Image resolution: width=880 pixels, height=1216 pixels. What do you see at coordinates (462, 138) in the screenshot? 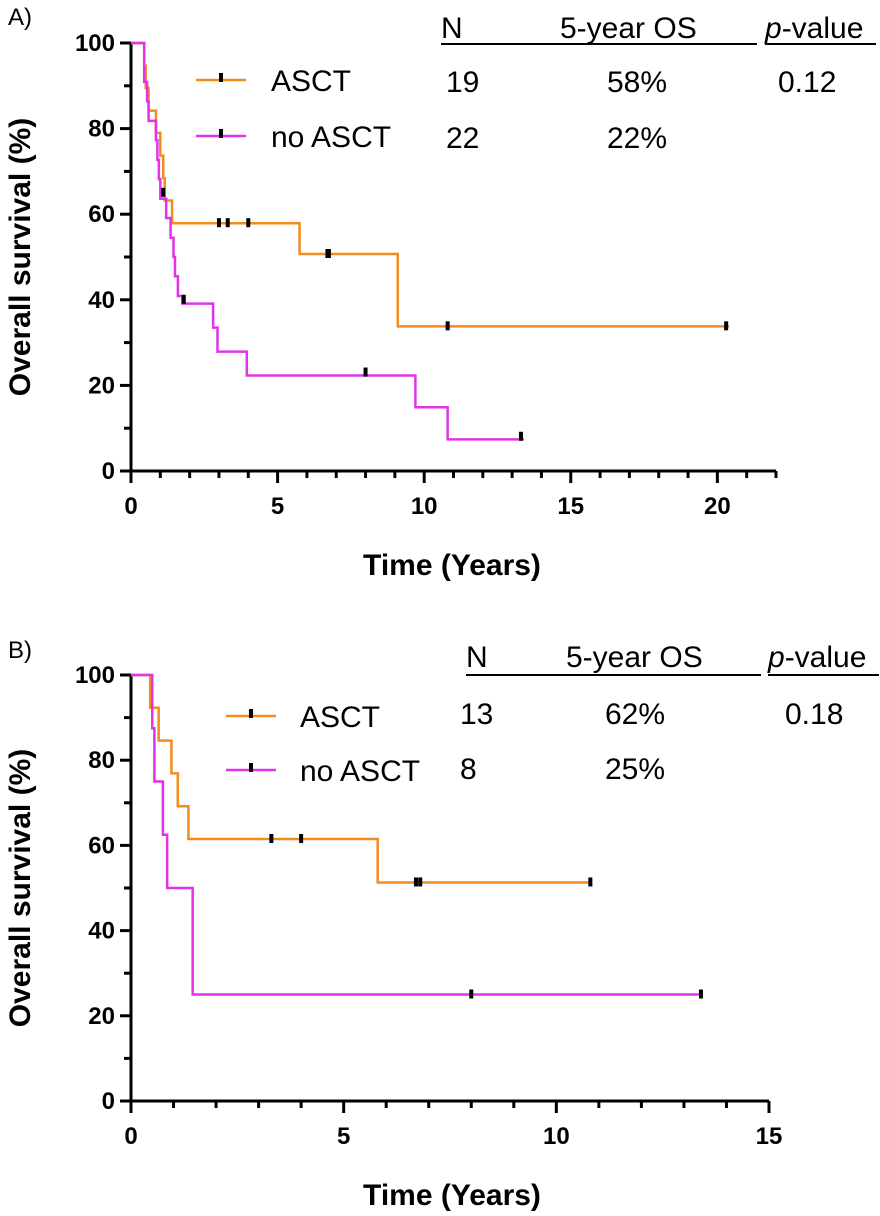
I see `cell-n: 22` at bounding box center [462, 138].